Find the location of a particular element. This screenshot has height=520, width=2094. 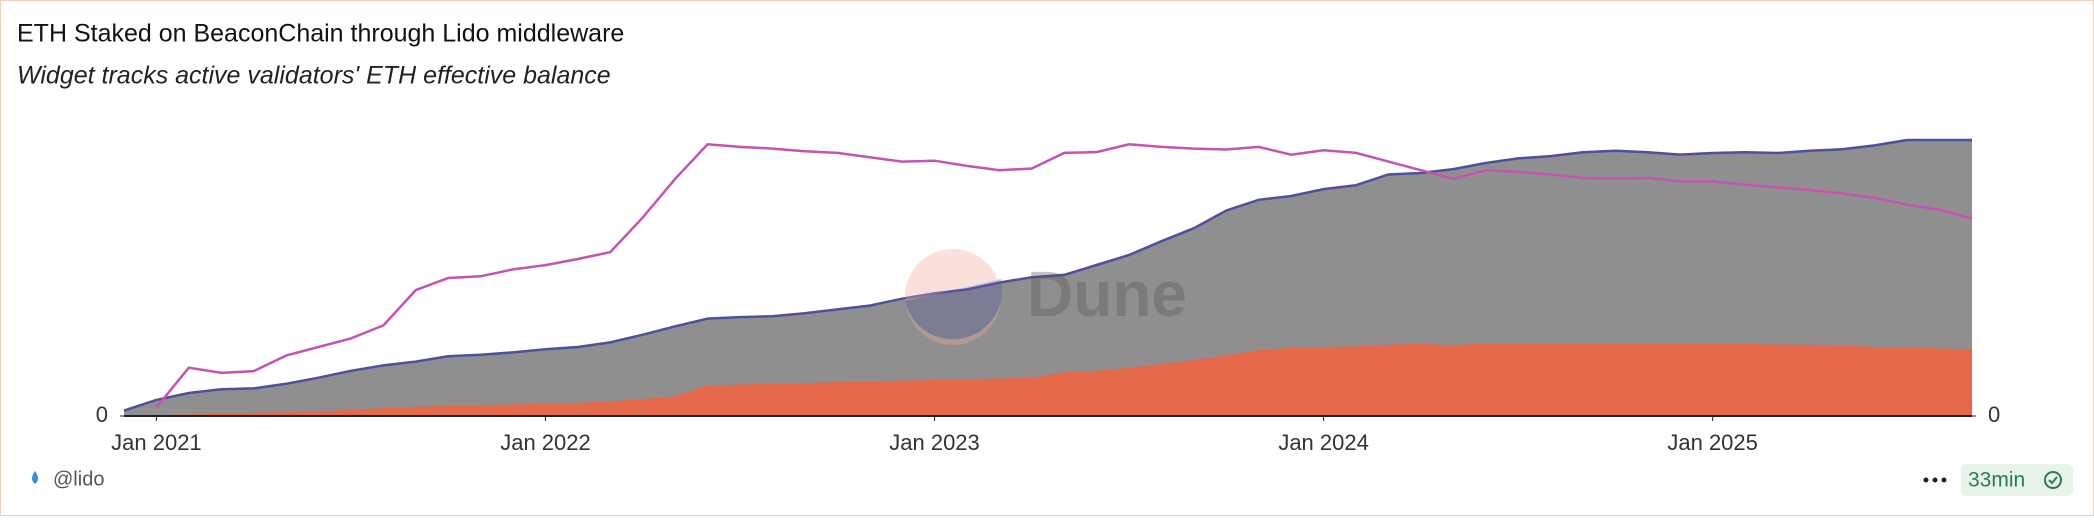

check-mark is located at coordinates (2053, 480).